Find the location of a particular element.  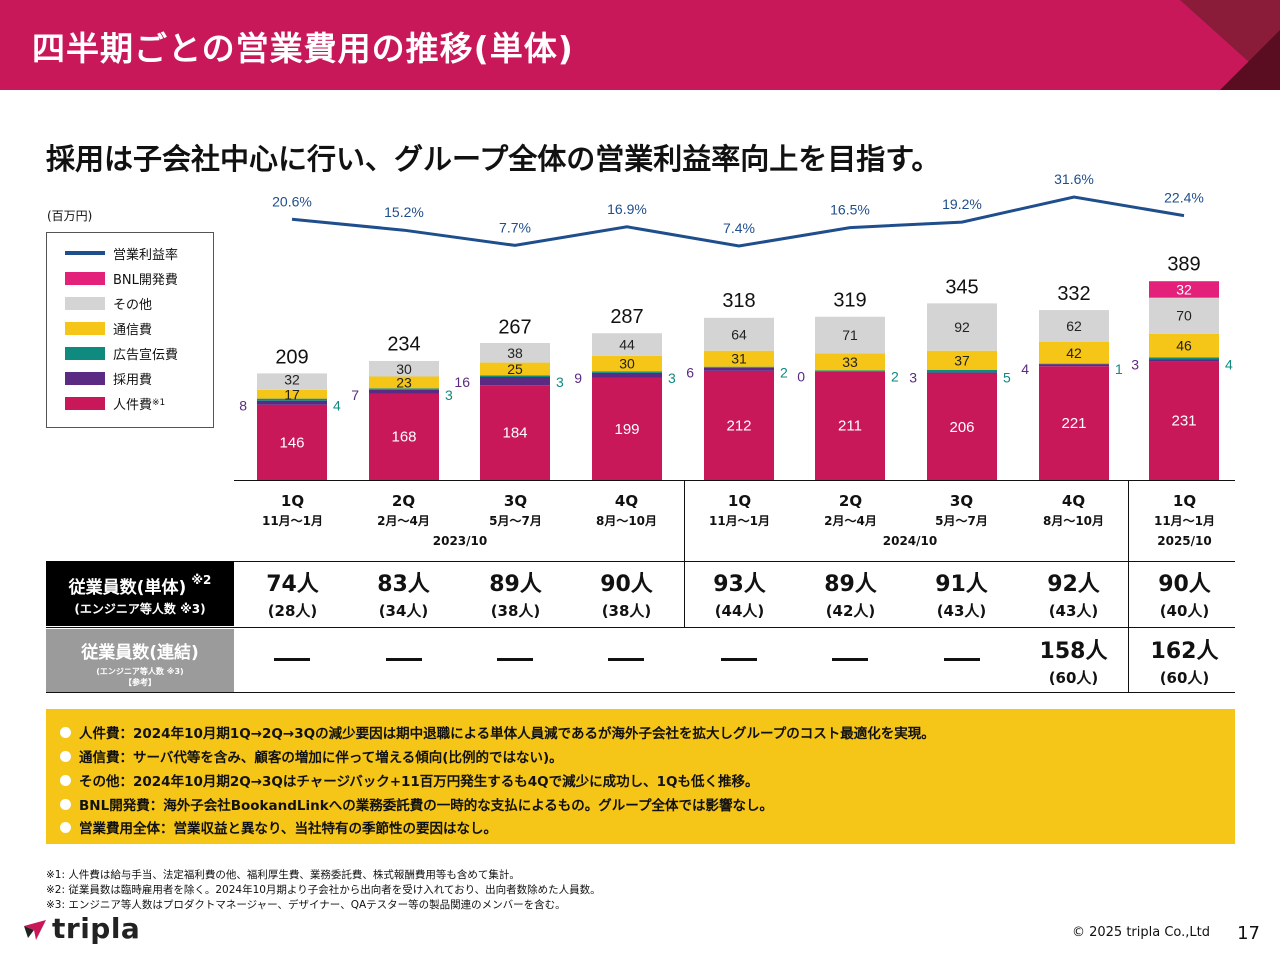

bar-label-telecom: 30 is located at coordinates (627, 364).